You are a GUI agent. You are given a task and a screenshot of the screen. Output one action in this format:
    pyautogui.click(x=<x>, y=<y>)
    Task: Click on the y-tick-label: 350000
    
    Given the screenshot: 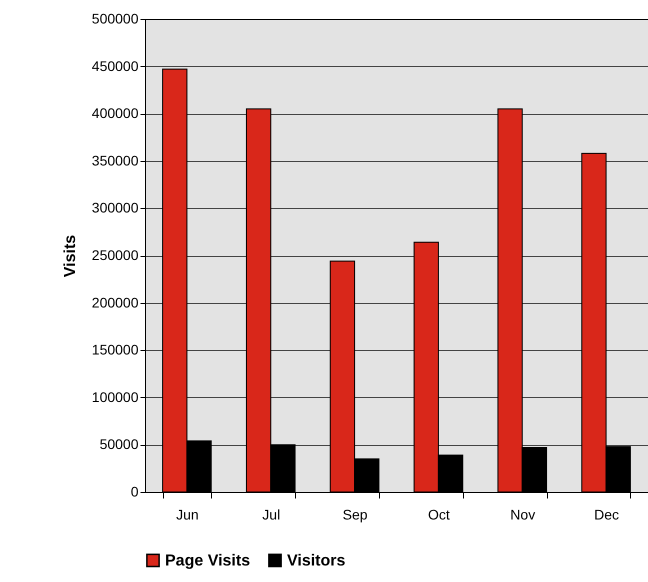 What is the action you would take?
    pyautogui.click(x=115, y=160)
    